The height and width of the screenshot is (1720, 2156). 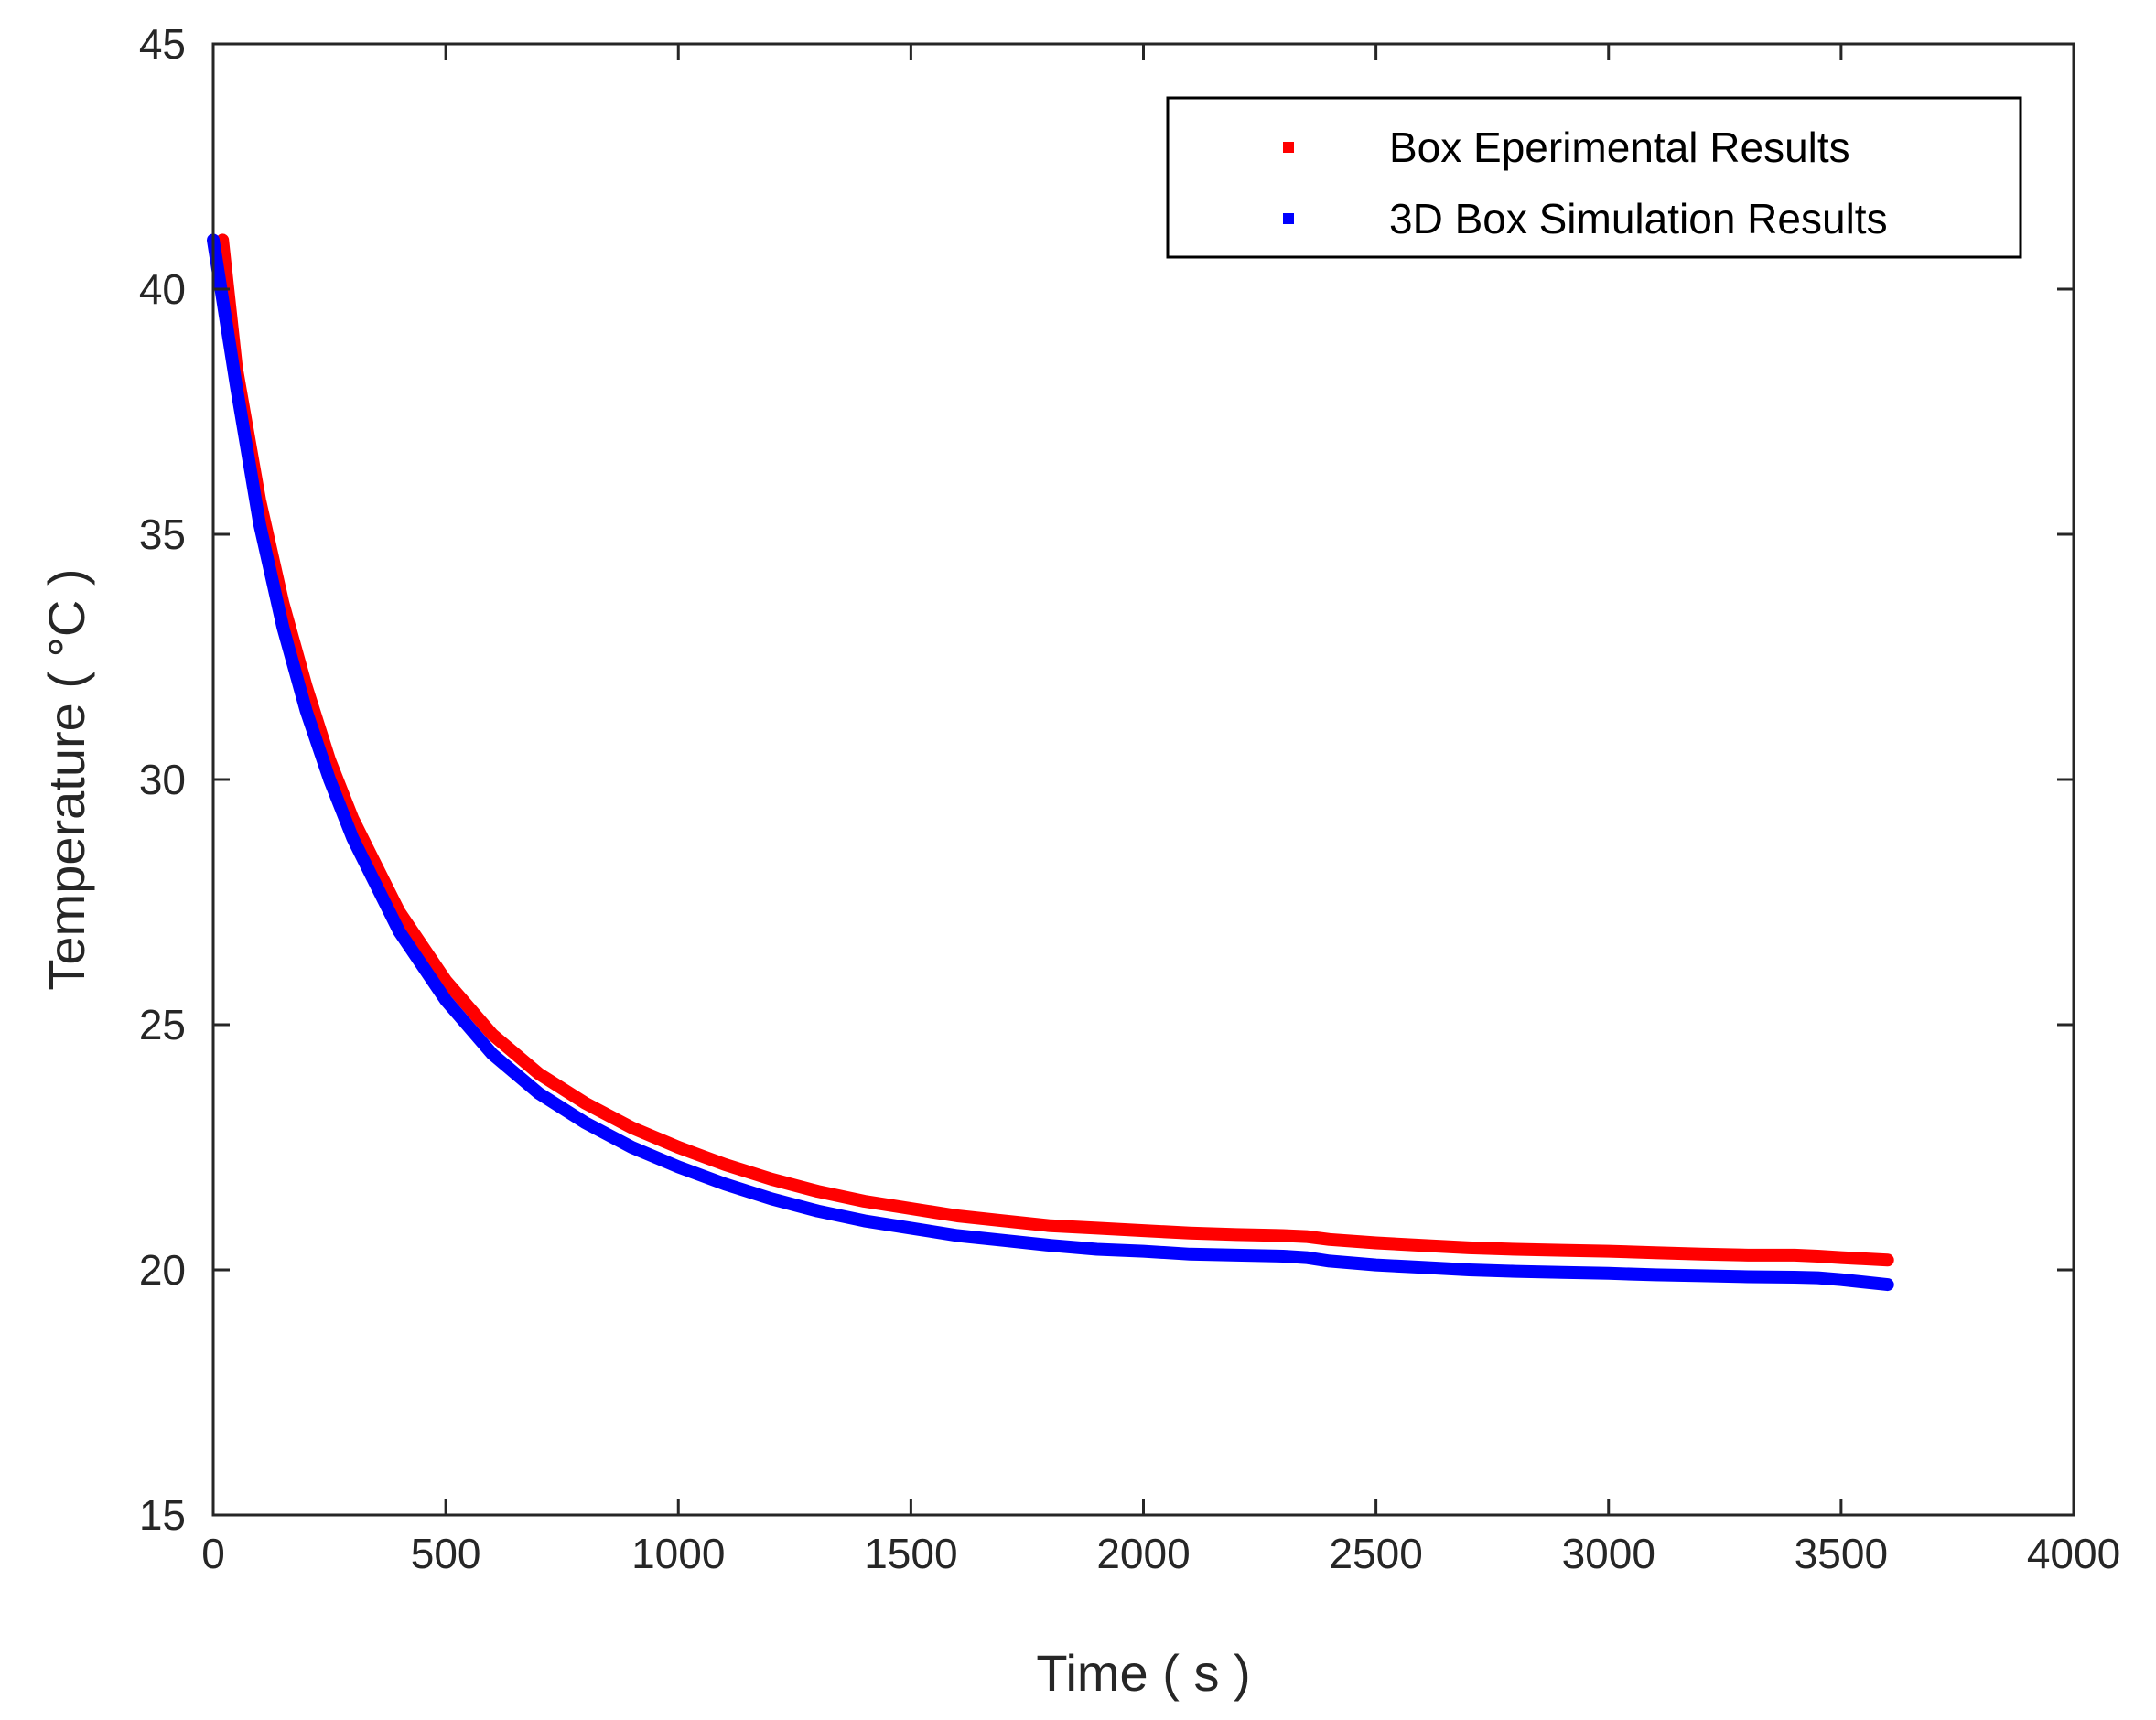 What do you see at coordinates (1288, 218) in the screenshot?
I see `legend-marker-3d-simulation` at bounding box center [1288, 218].